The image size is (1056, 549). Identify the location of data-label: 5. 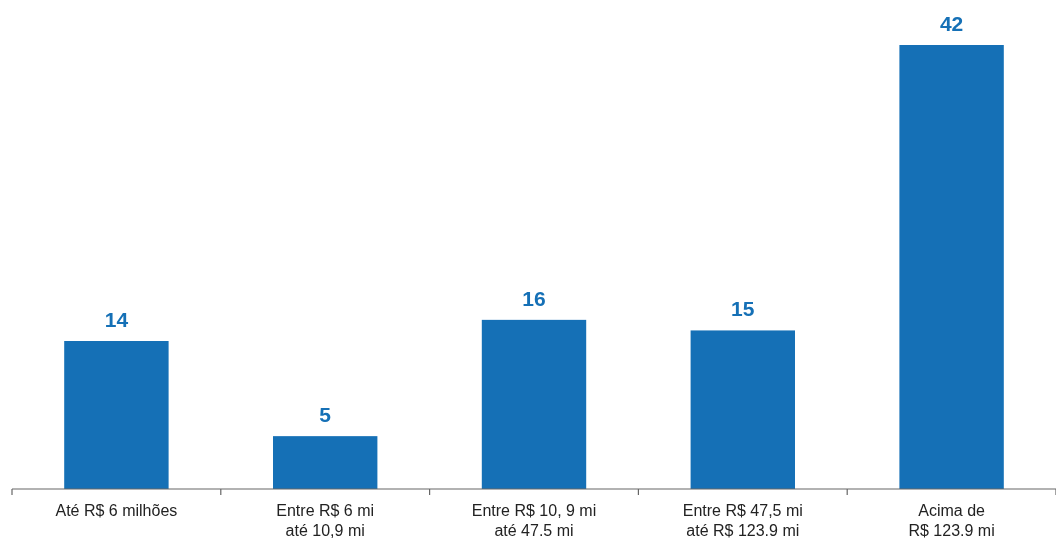
(325, 415).